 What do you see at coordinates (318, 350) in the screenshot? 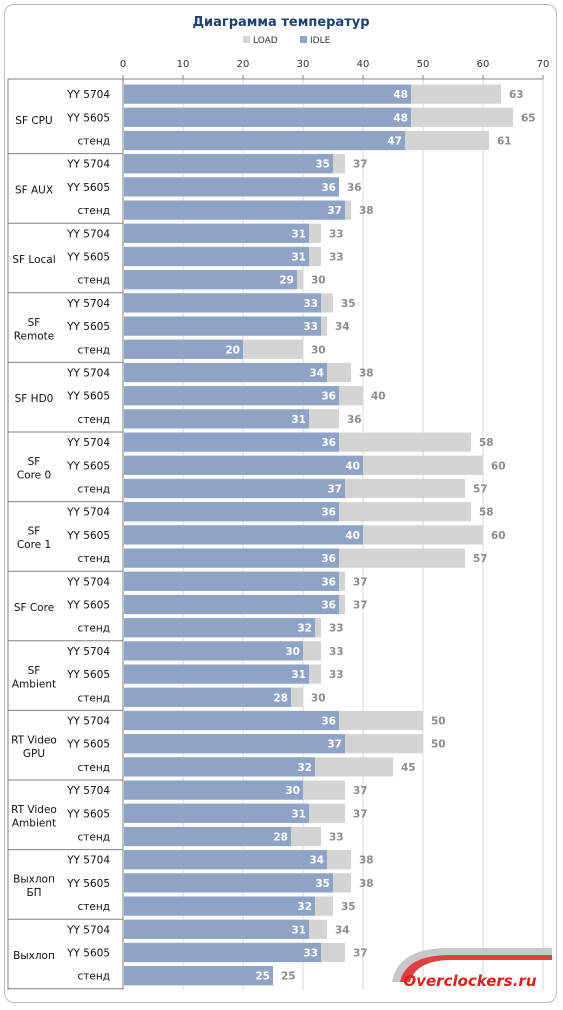
I see `load-value-label: 30` at bounding box center [318, 350].